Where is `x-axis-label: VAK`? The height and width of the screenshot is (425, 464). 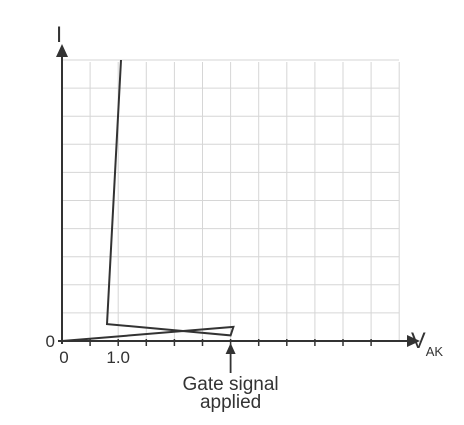 x-axis-label: VAK is located at coordinates (427, 343).